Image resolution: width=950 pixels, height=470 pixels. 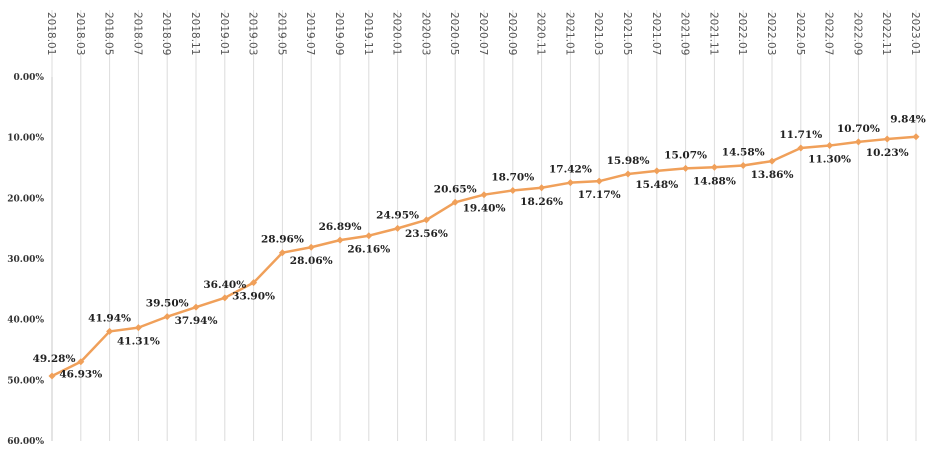 What do you see at coordinates (887, 153) in the screenshot?
I see `data-label: 10.23%` at bounding box center [887, 153].